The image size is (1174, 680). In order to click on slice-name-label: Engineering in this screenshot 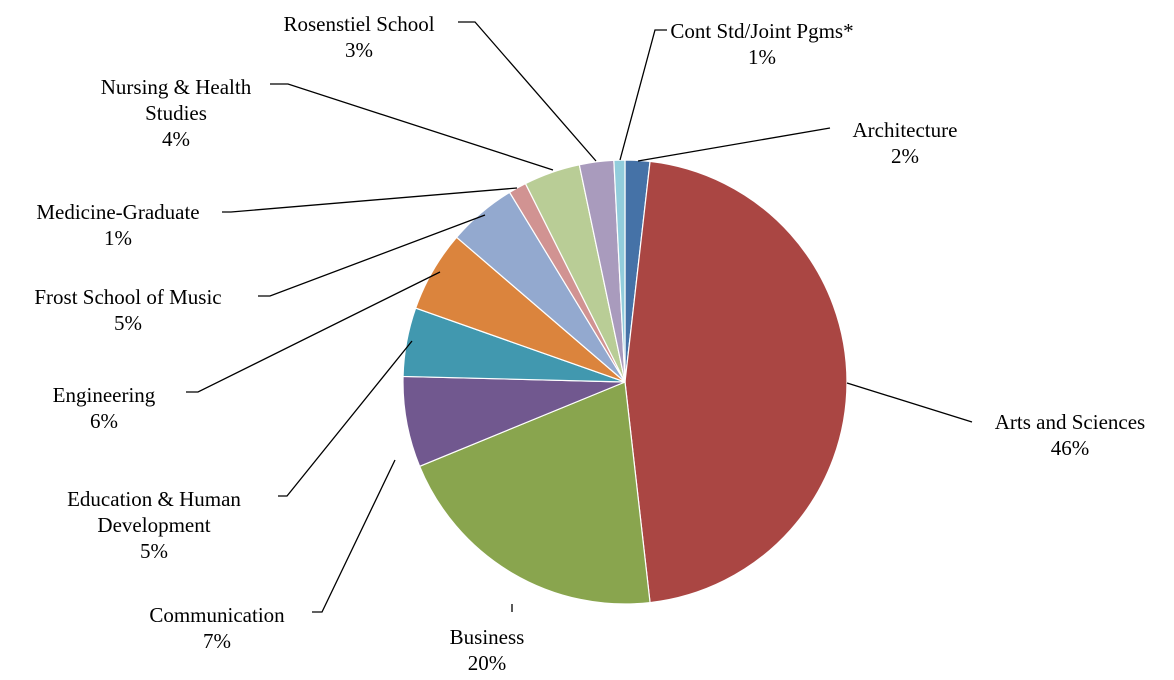, I will do `click(104, 395)`.